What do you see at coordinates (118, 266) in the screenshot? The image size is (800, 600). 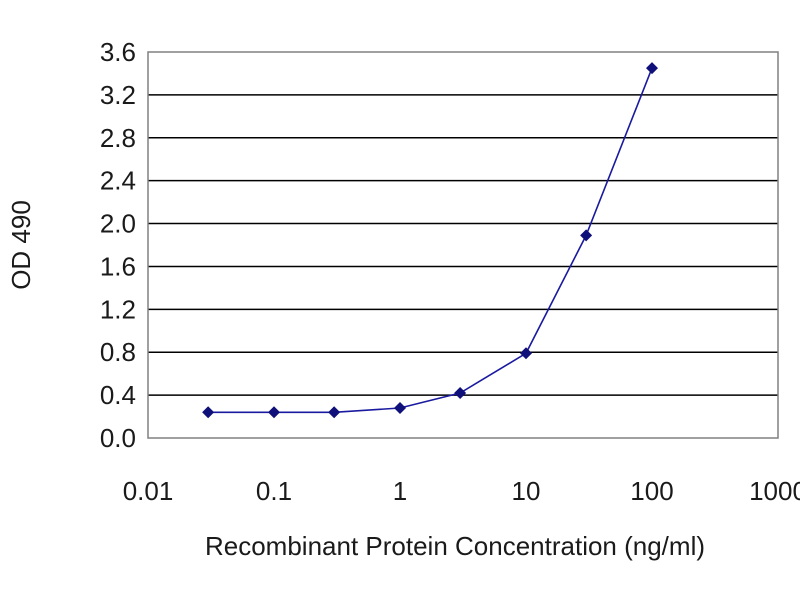 I see `y-tick-label: 1.6` at bounding box center [118, 266].